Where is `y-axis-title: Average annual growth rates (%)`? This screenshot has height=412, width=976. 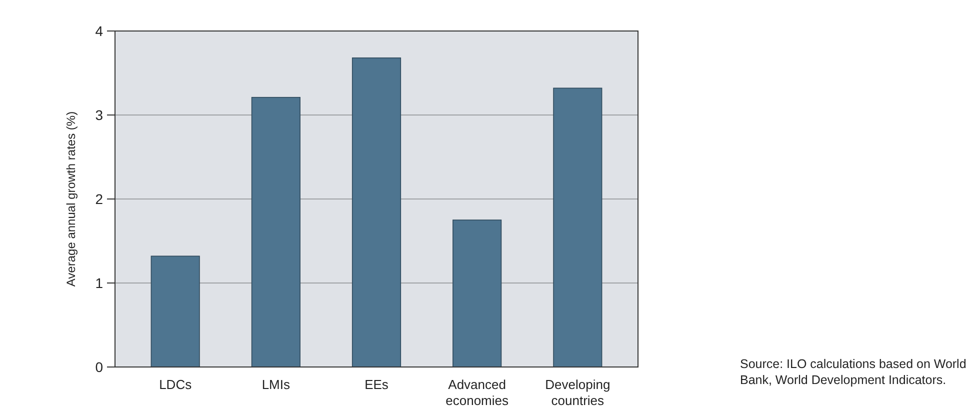 y-axis-title: Average annual growth rates (%) is located at coordinates (71, 199).